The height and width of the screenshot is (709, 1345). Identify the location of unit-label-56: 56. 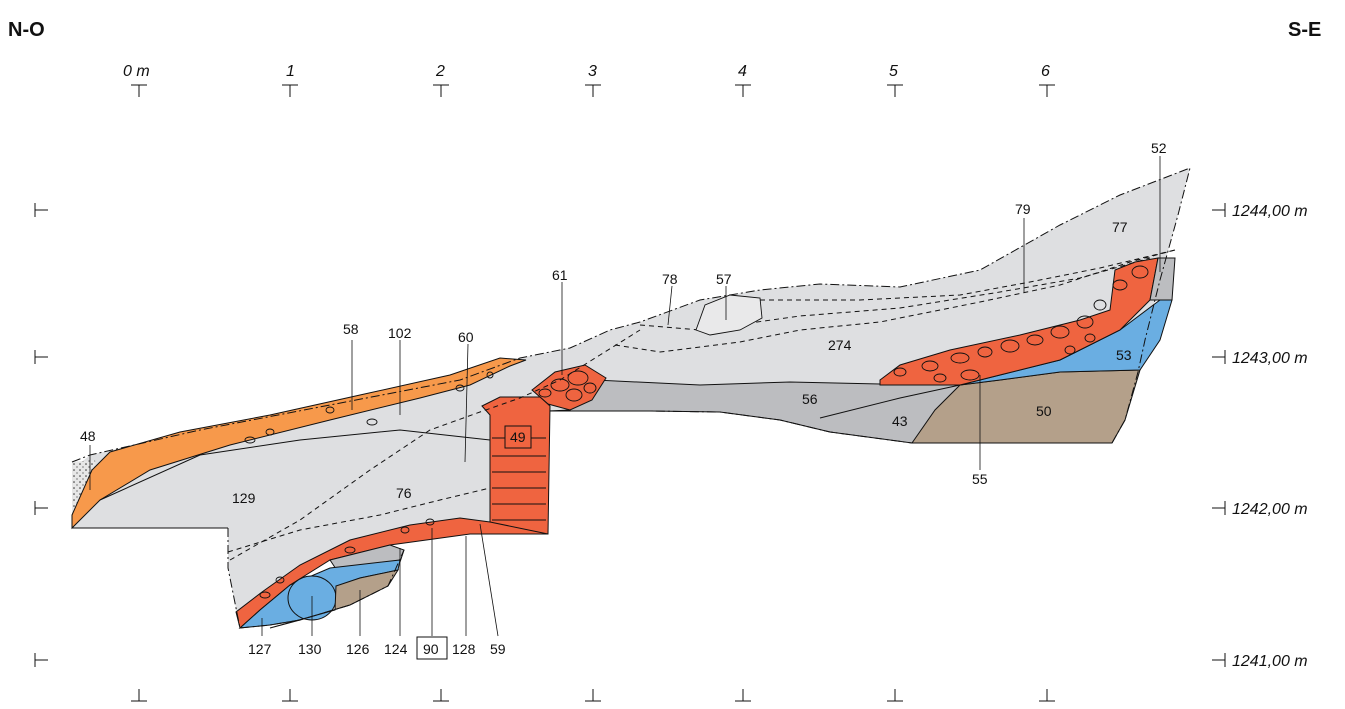
(810, 399).